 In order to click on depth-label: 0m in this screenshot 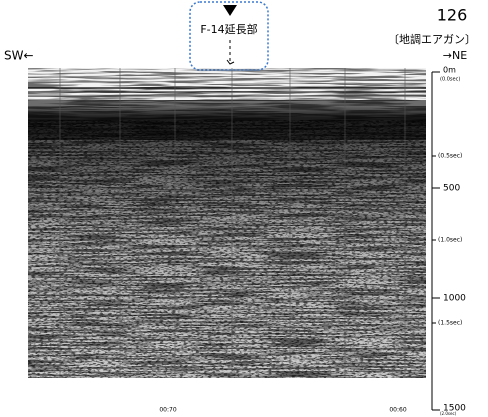, I will do `click(449, 70)`.